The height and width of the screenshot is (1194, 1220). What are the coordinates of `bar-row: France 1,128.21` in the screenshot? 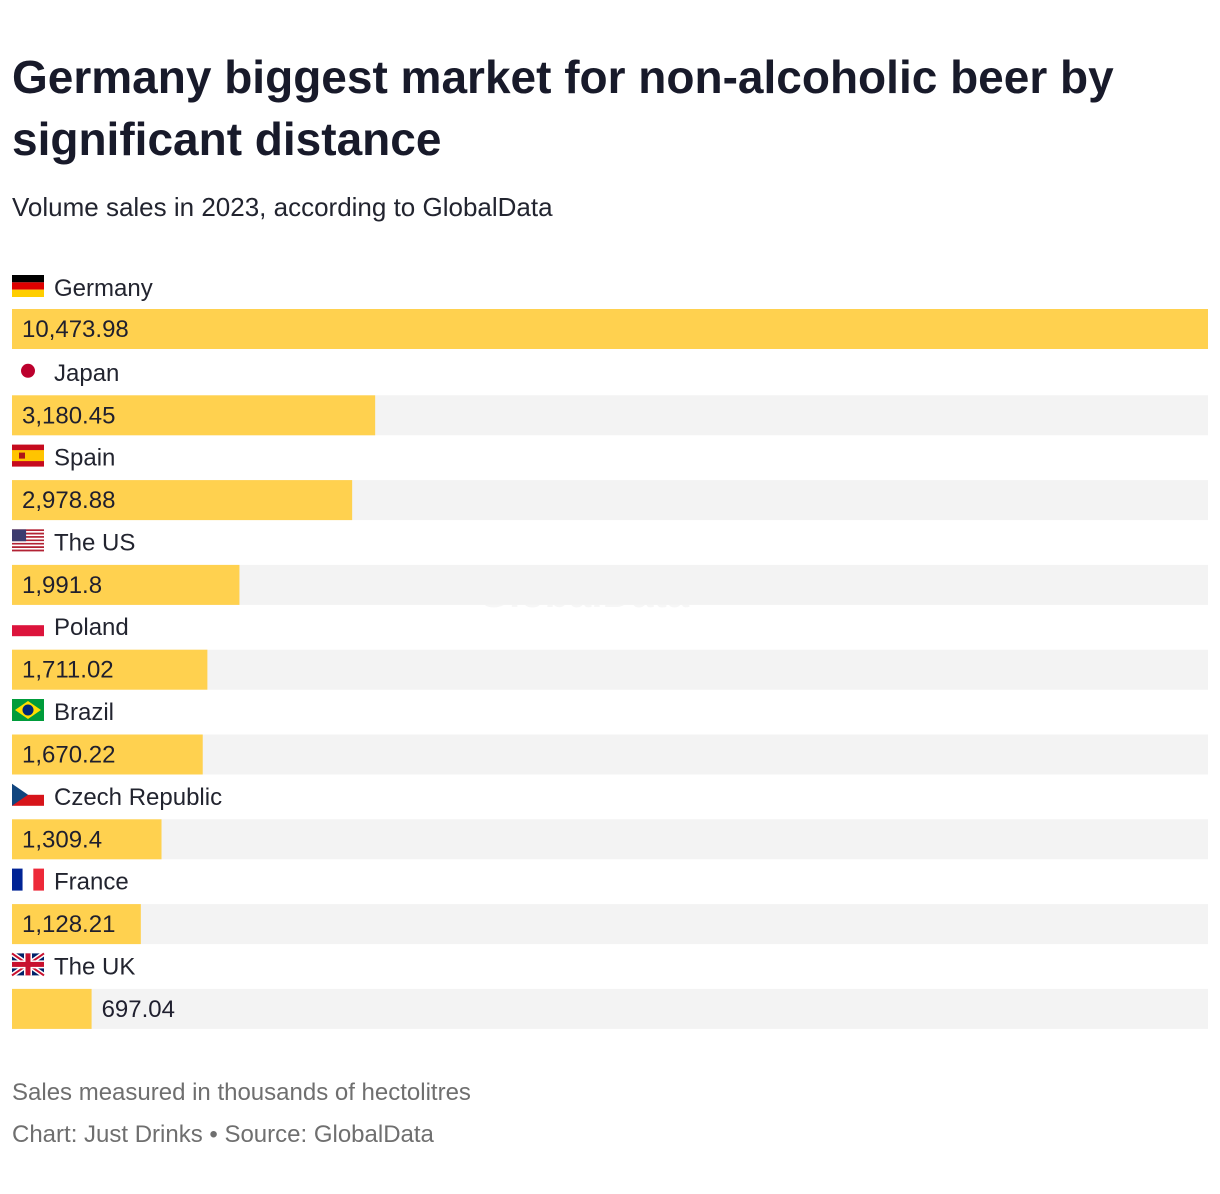 It's located at (610, 906).